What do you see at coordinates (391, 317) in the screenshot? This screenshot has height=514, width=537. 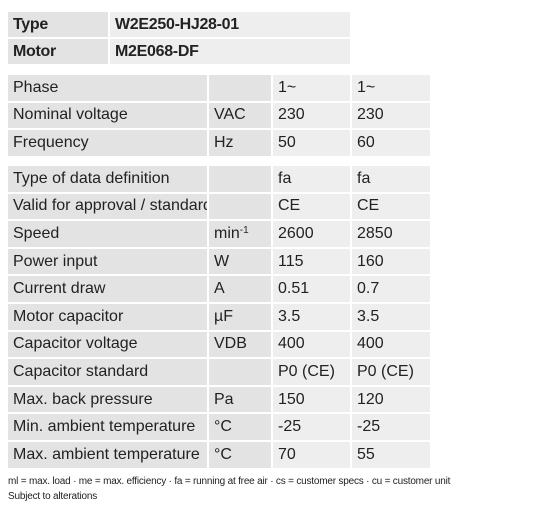 I see `param-value-2: 3.5` at bounding box center [391, 317].